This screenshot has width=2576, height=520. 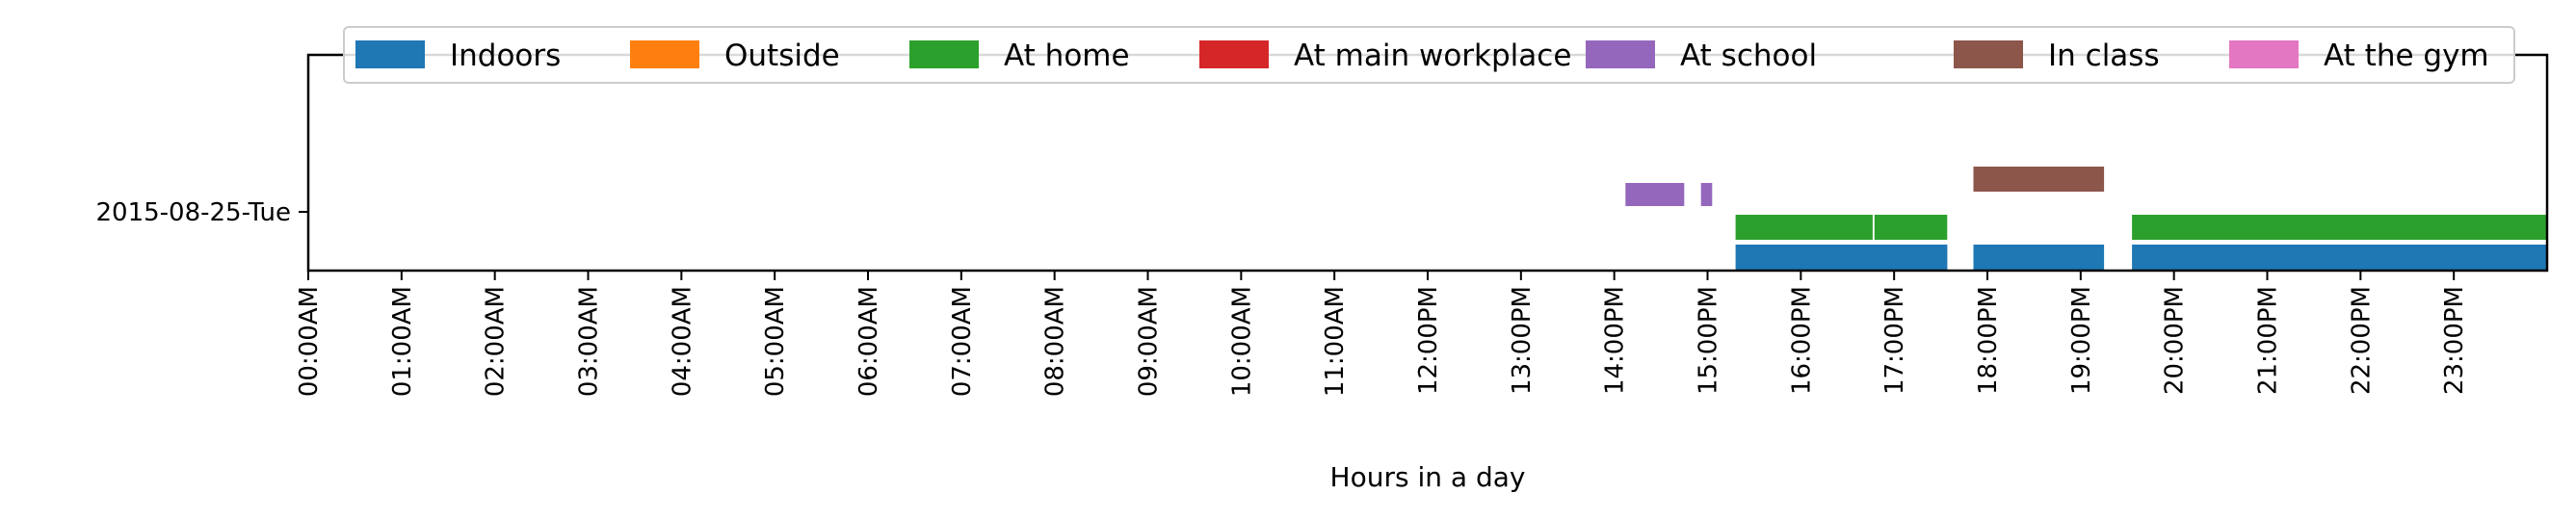 I want to click on x-tick-label: 03:00AM, so click(x=589, y=341).